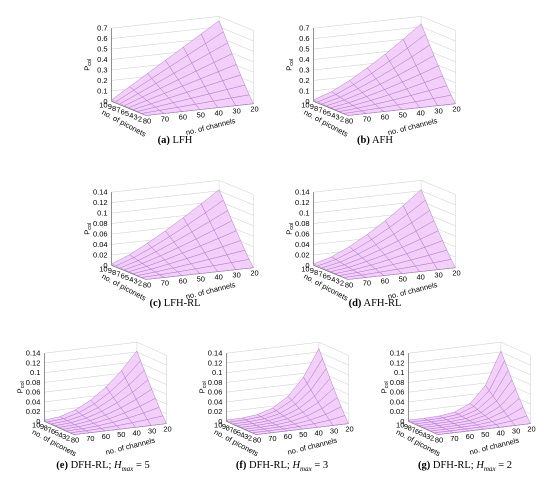  Describe the element at coordinates (103, 466) in the screenshot. I see `caption-e: (e) DFH-RL; Hmax = 5` at that location.